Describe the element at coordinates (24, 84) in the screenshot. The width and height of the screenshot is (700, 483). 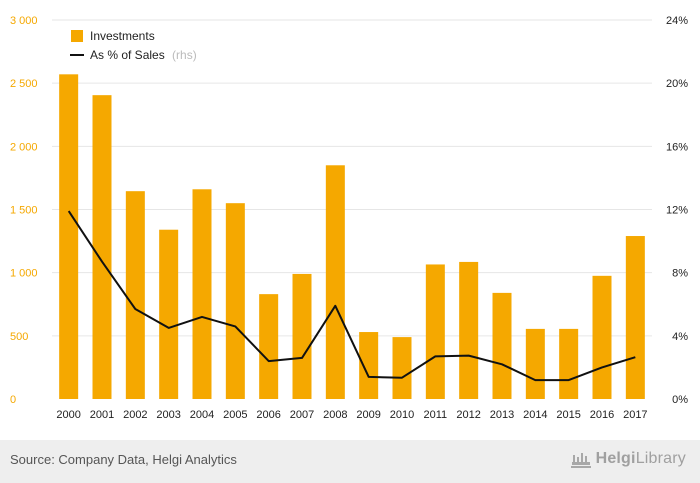
I see `left-tick-label: 2 500` at that location.